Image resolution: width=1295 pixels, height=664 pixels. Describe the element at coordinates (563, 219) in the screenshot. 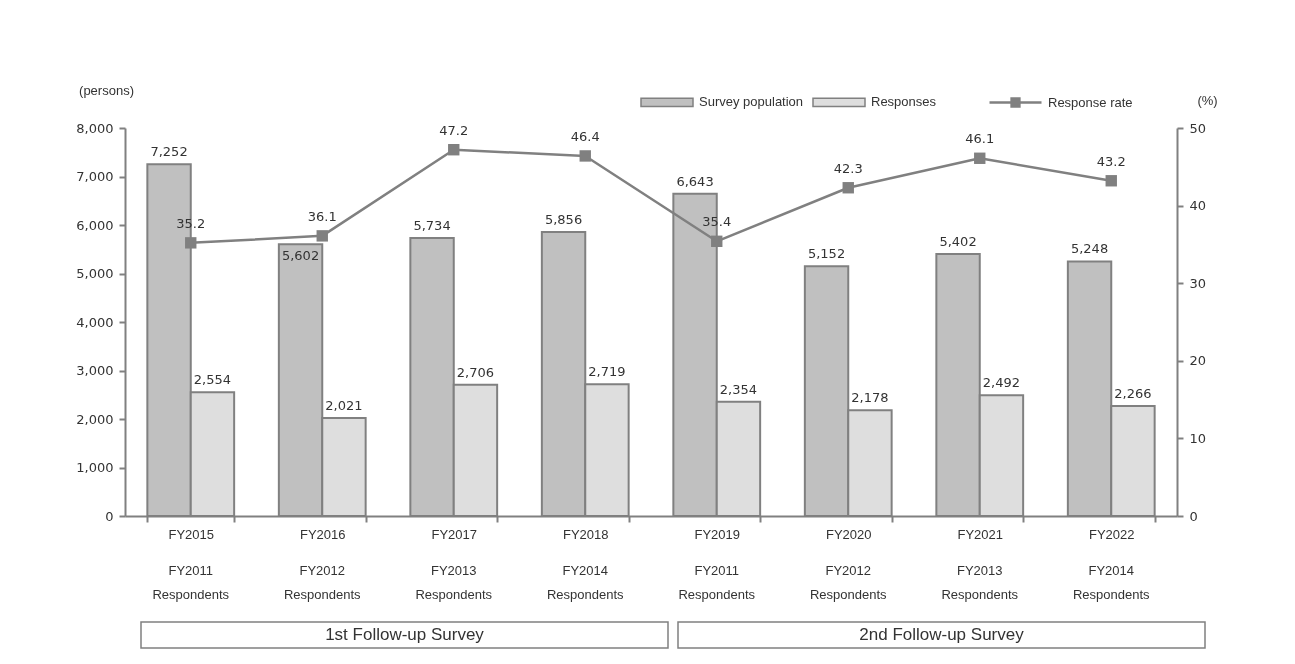

I see `data-label: 5,856` at that location.